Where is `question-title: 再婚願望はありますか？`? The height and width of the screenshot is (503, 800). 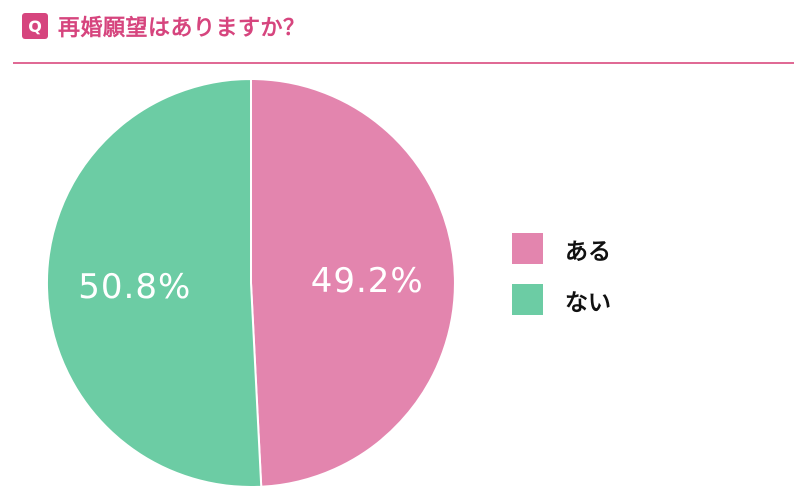 question-title: 再婚願望はありますか？ is located at coordinates (182, 28).